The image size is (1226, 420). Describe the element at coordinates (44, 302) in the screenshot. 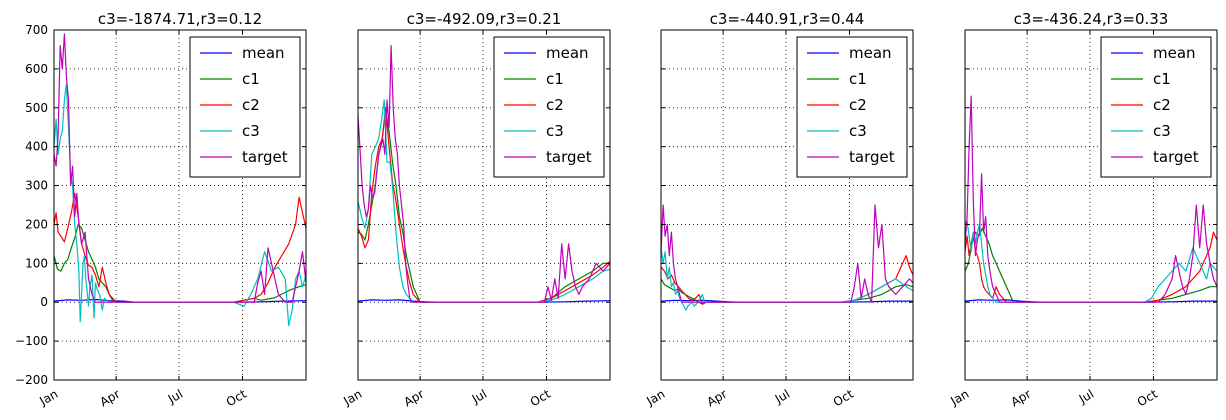

I see `y-tick-label: 0` at that location.